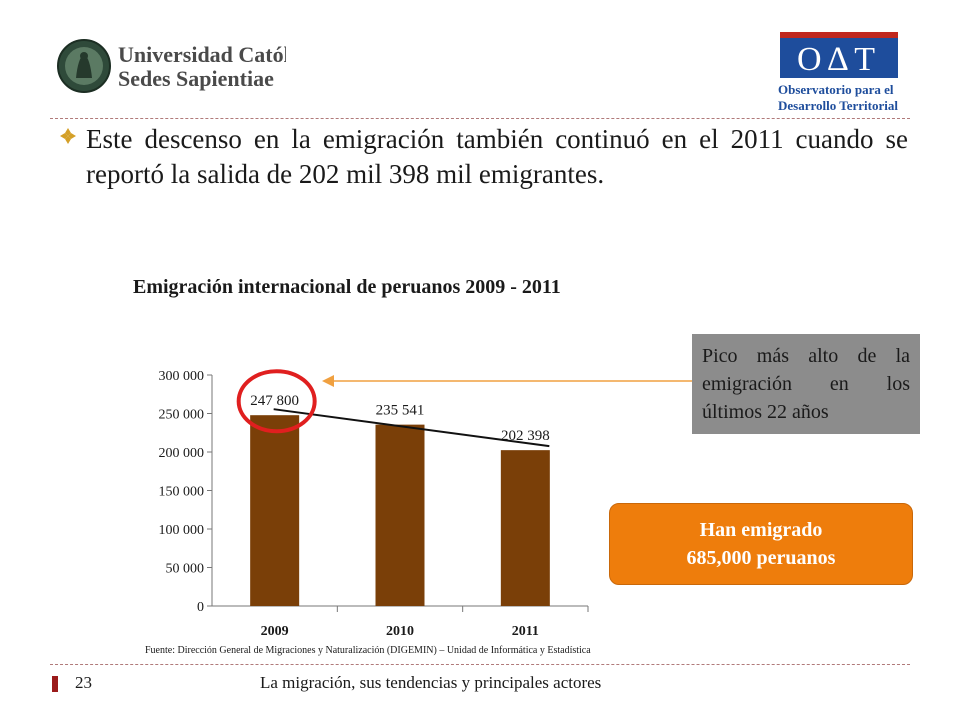 This screenshot has width=960, height=720. Describe the element at coordinates (275, 510) in the screenshot. I see `bar-2009` at that location.